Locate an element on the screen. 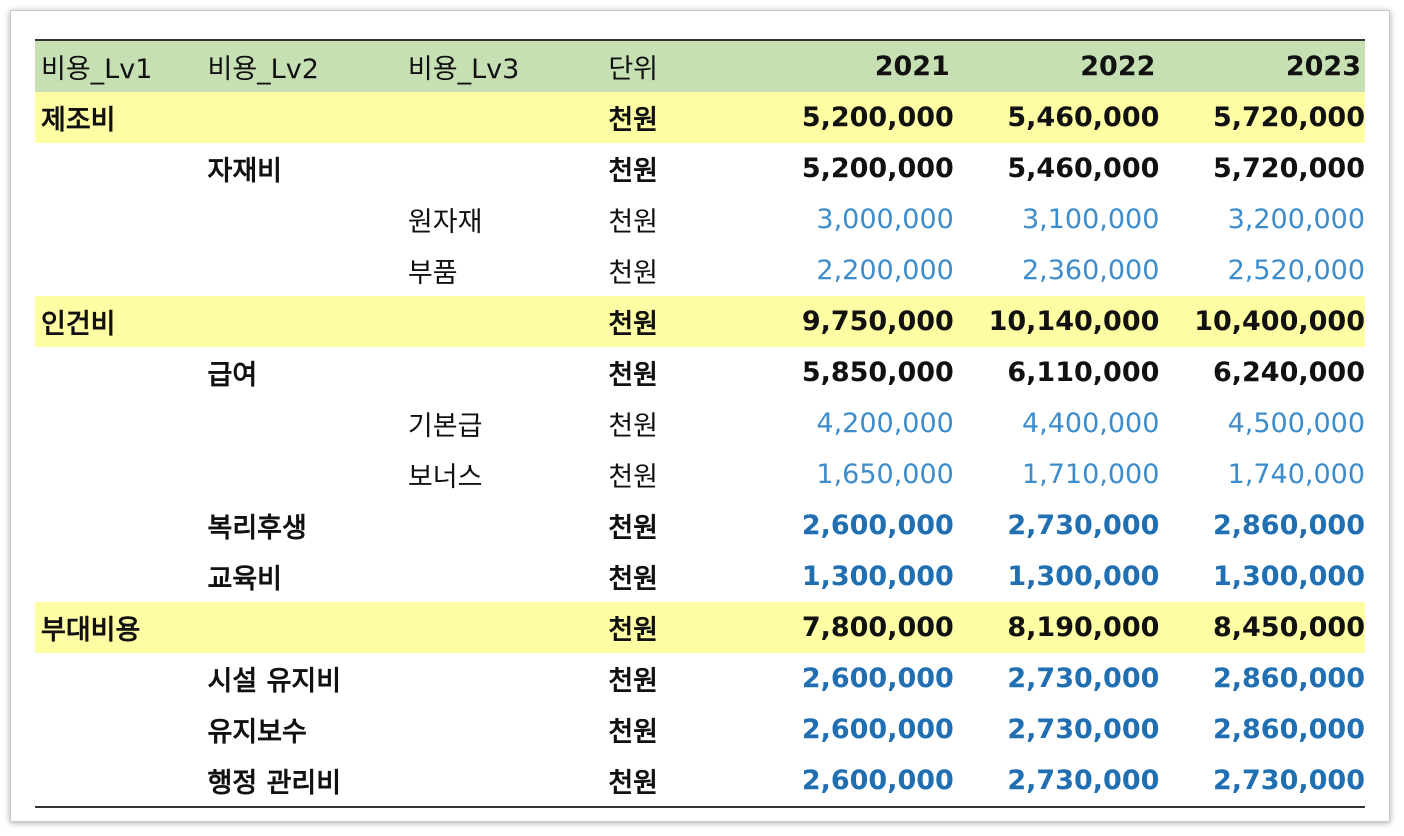  cell-lv3: 보너스 is located at coordinates (445, 477).